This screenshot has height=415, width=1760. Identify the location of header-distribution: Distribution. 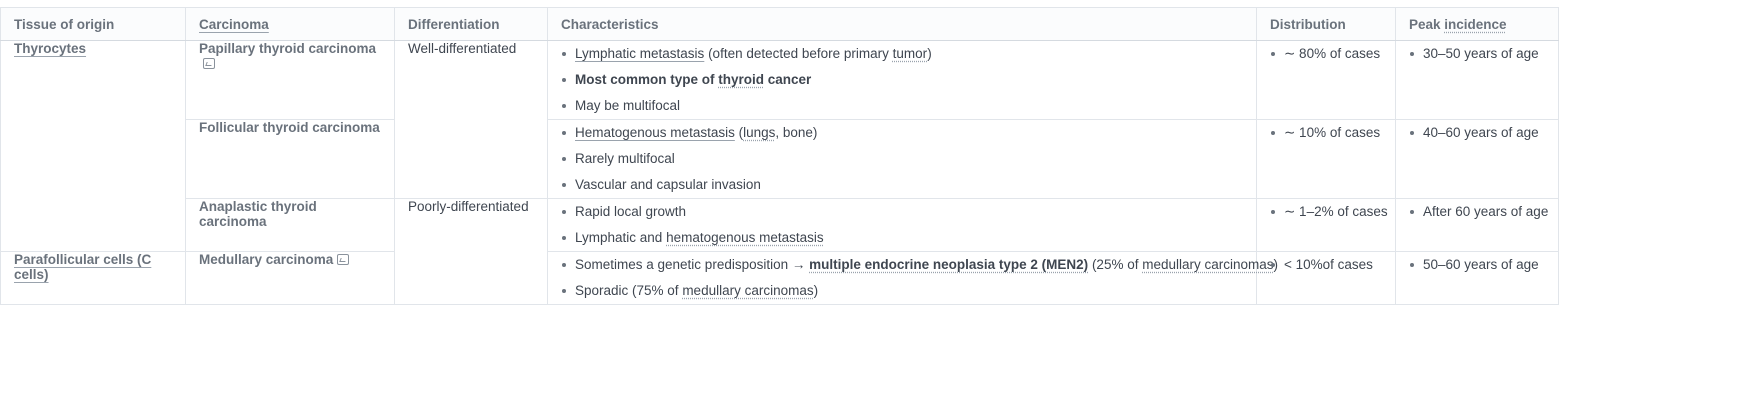
(1326, 24).